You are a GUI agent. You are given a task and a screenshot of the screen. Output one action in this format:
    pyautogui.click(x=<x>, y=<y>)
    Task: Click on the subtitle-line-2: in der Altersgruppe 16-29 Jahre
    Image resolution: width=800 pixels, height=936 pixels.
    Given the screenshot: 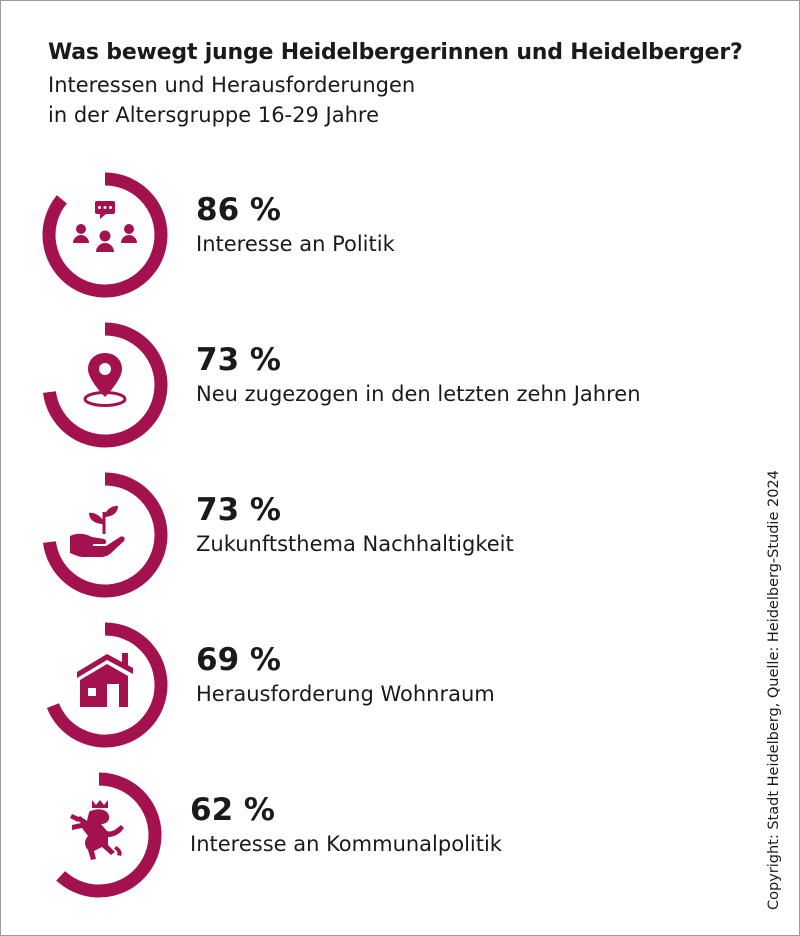 What is the action you would take?
    pyautogui.click(x=213, y=115)
    